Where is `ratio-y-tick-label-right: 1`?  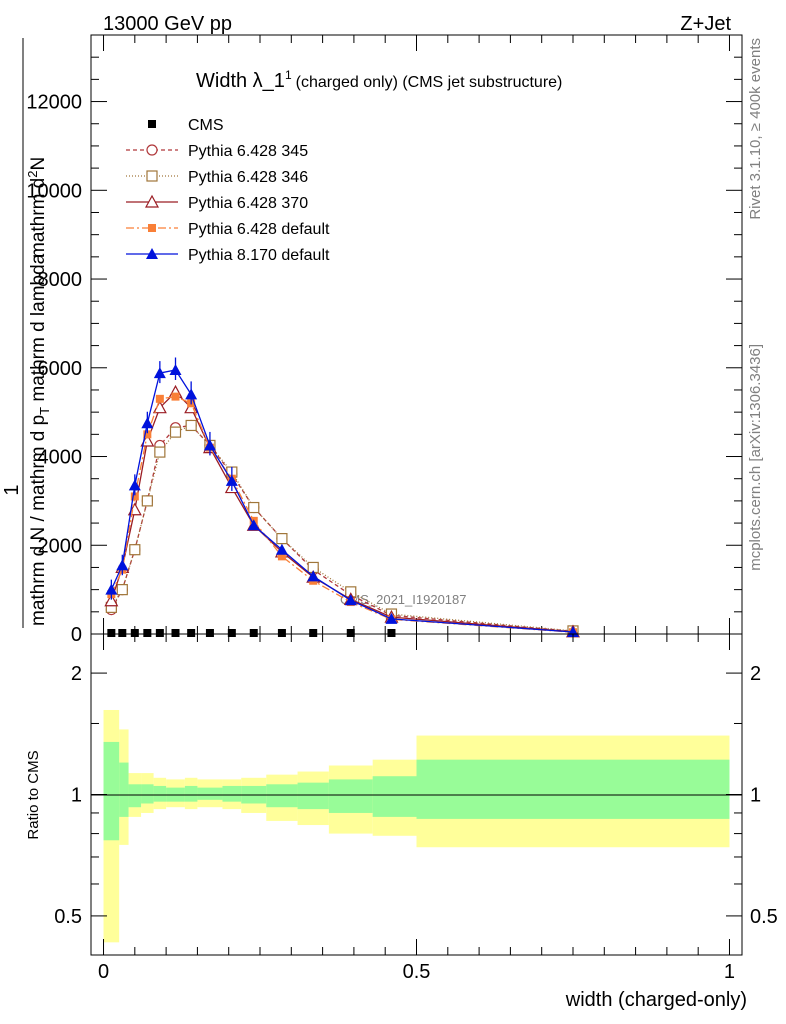 ratio-y-tick-label-right: 1 is located at coordinates (755, 796).